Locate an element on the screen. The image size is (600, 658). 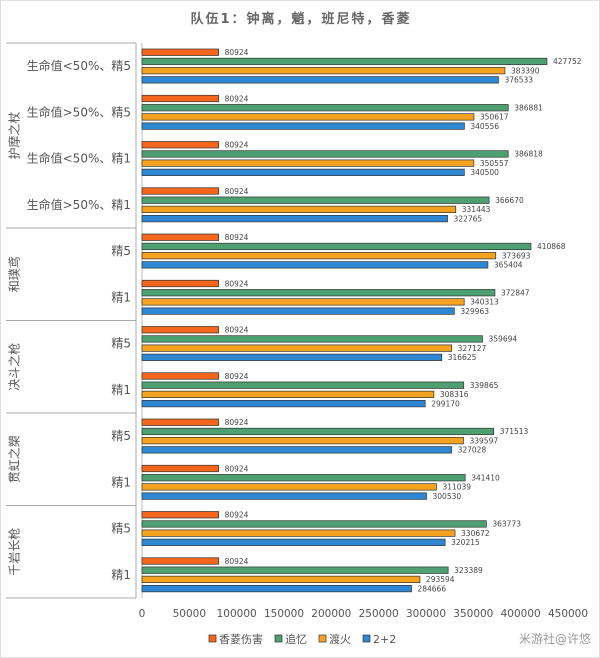
data-label: 340556 is located at coordinates (484, 126).